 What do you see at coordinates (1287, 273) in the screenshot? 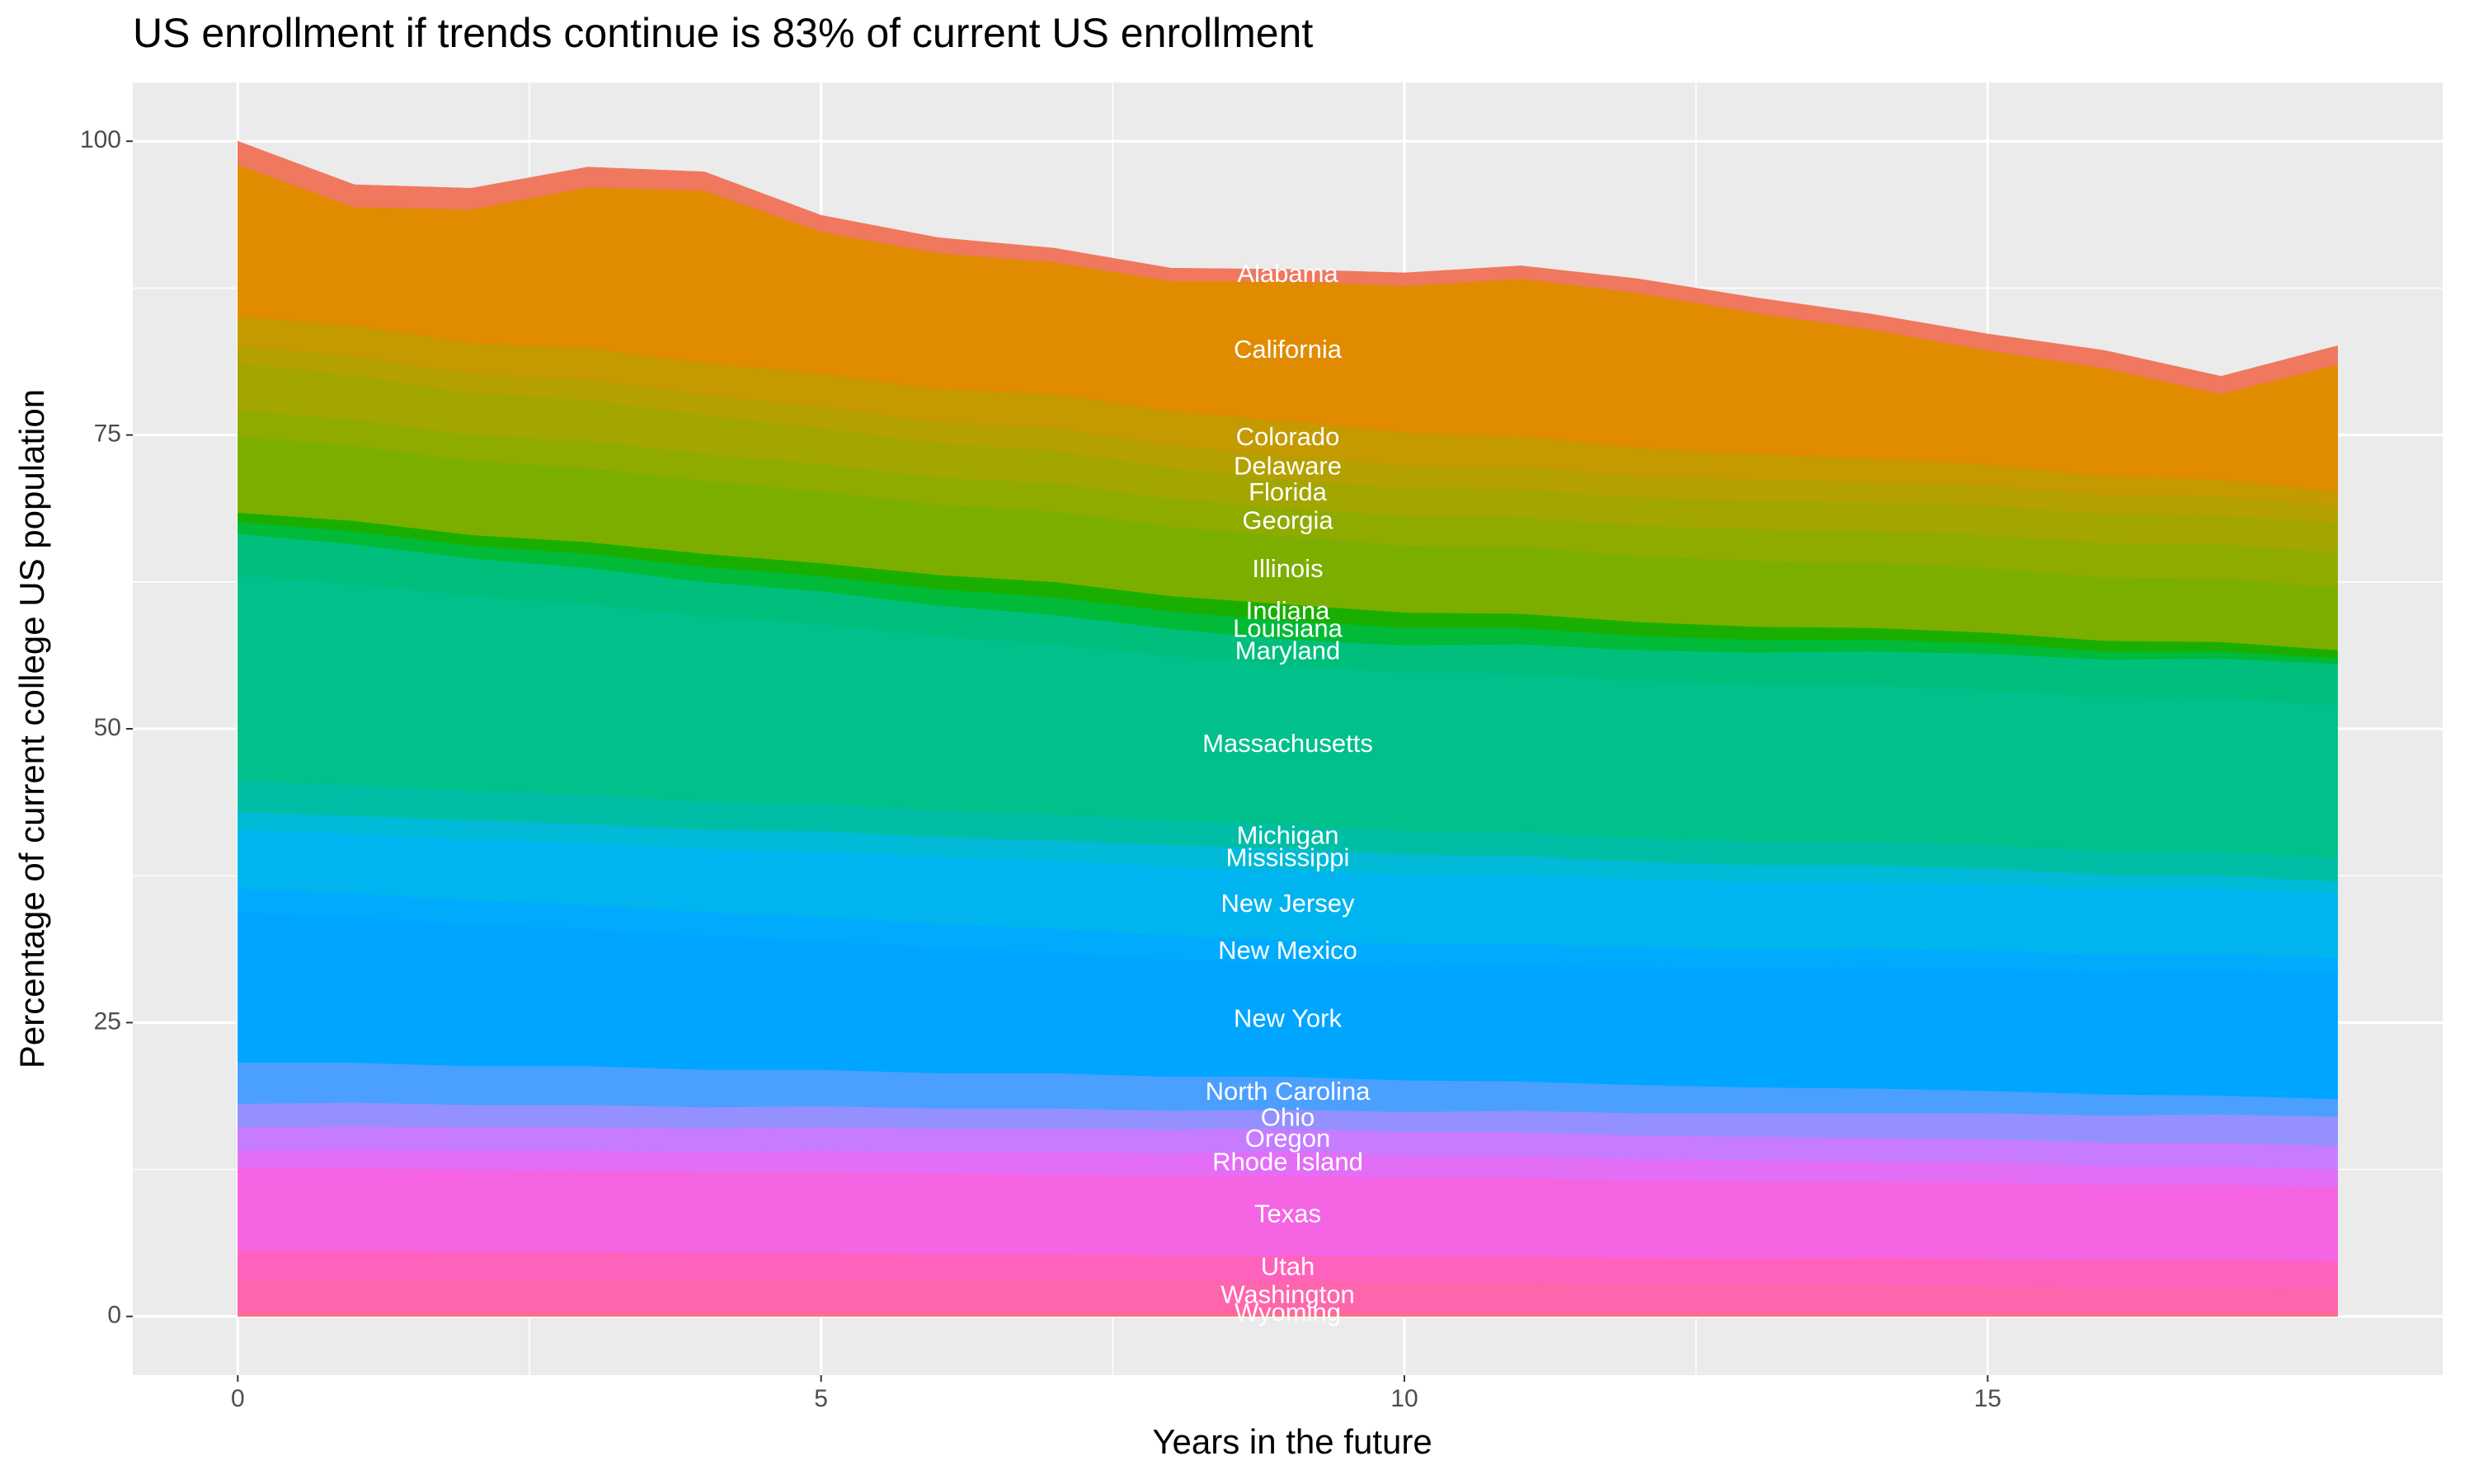
I see `series-label: Alabama` at bounding box center [1287, 273].